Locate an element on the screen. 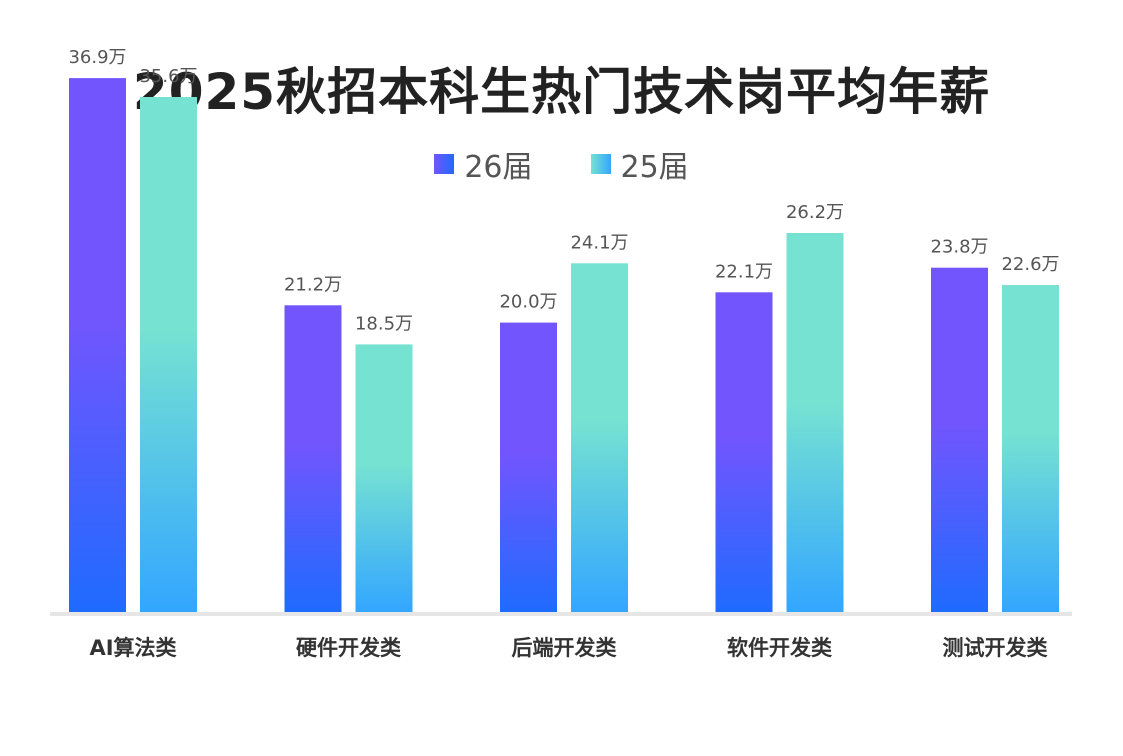  data-label-1-0: 35.6万 is located at coordinates (168, 76).